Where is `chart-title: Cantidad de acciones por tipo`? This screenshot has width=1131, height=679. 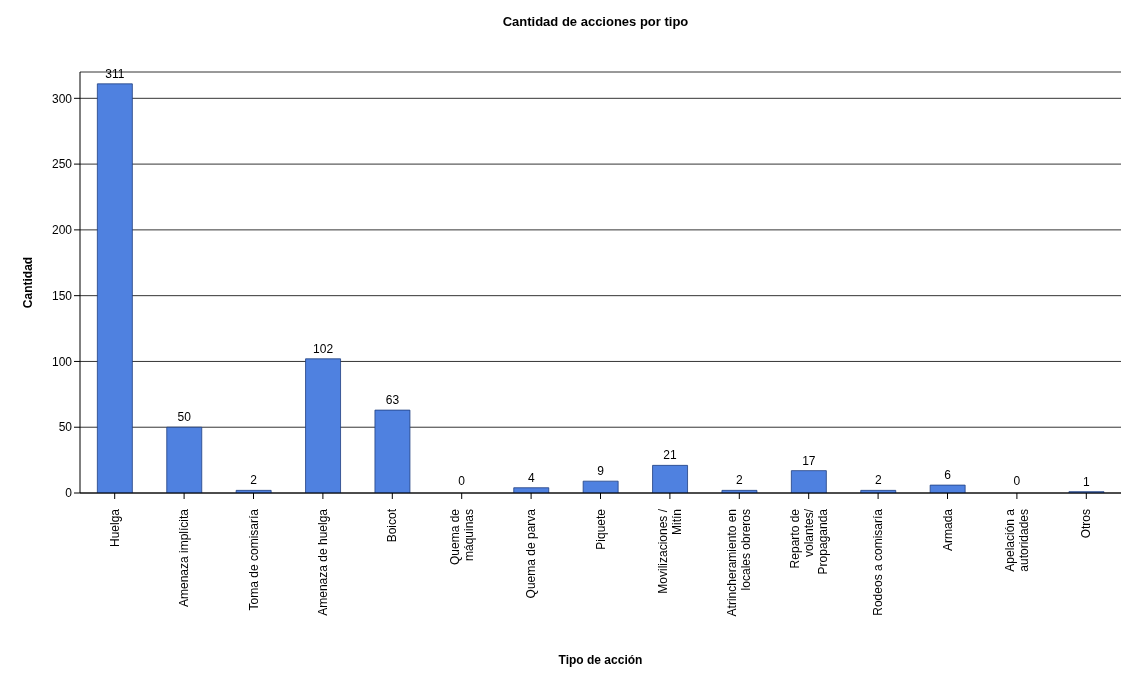
chart-title: Cantidad de acciones por tipo is located at coordinates (595, 22).